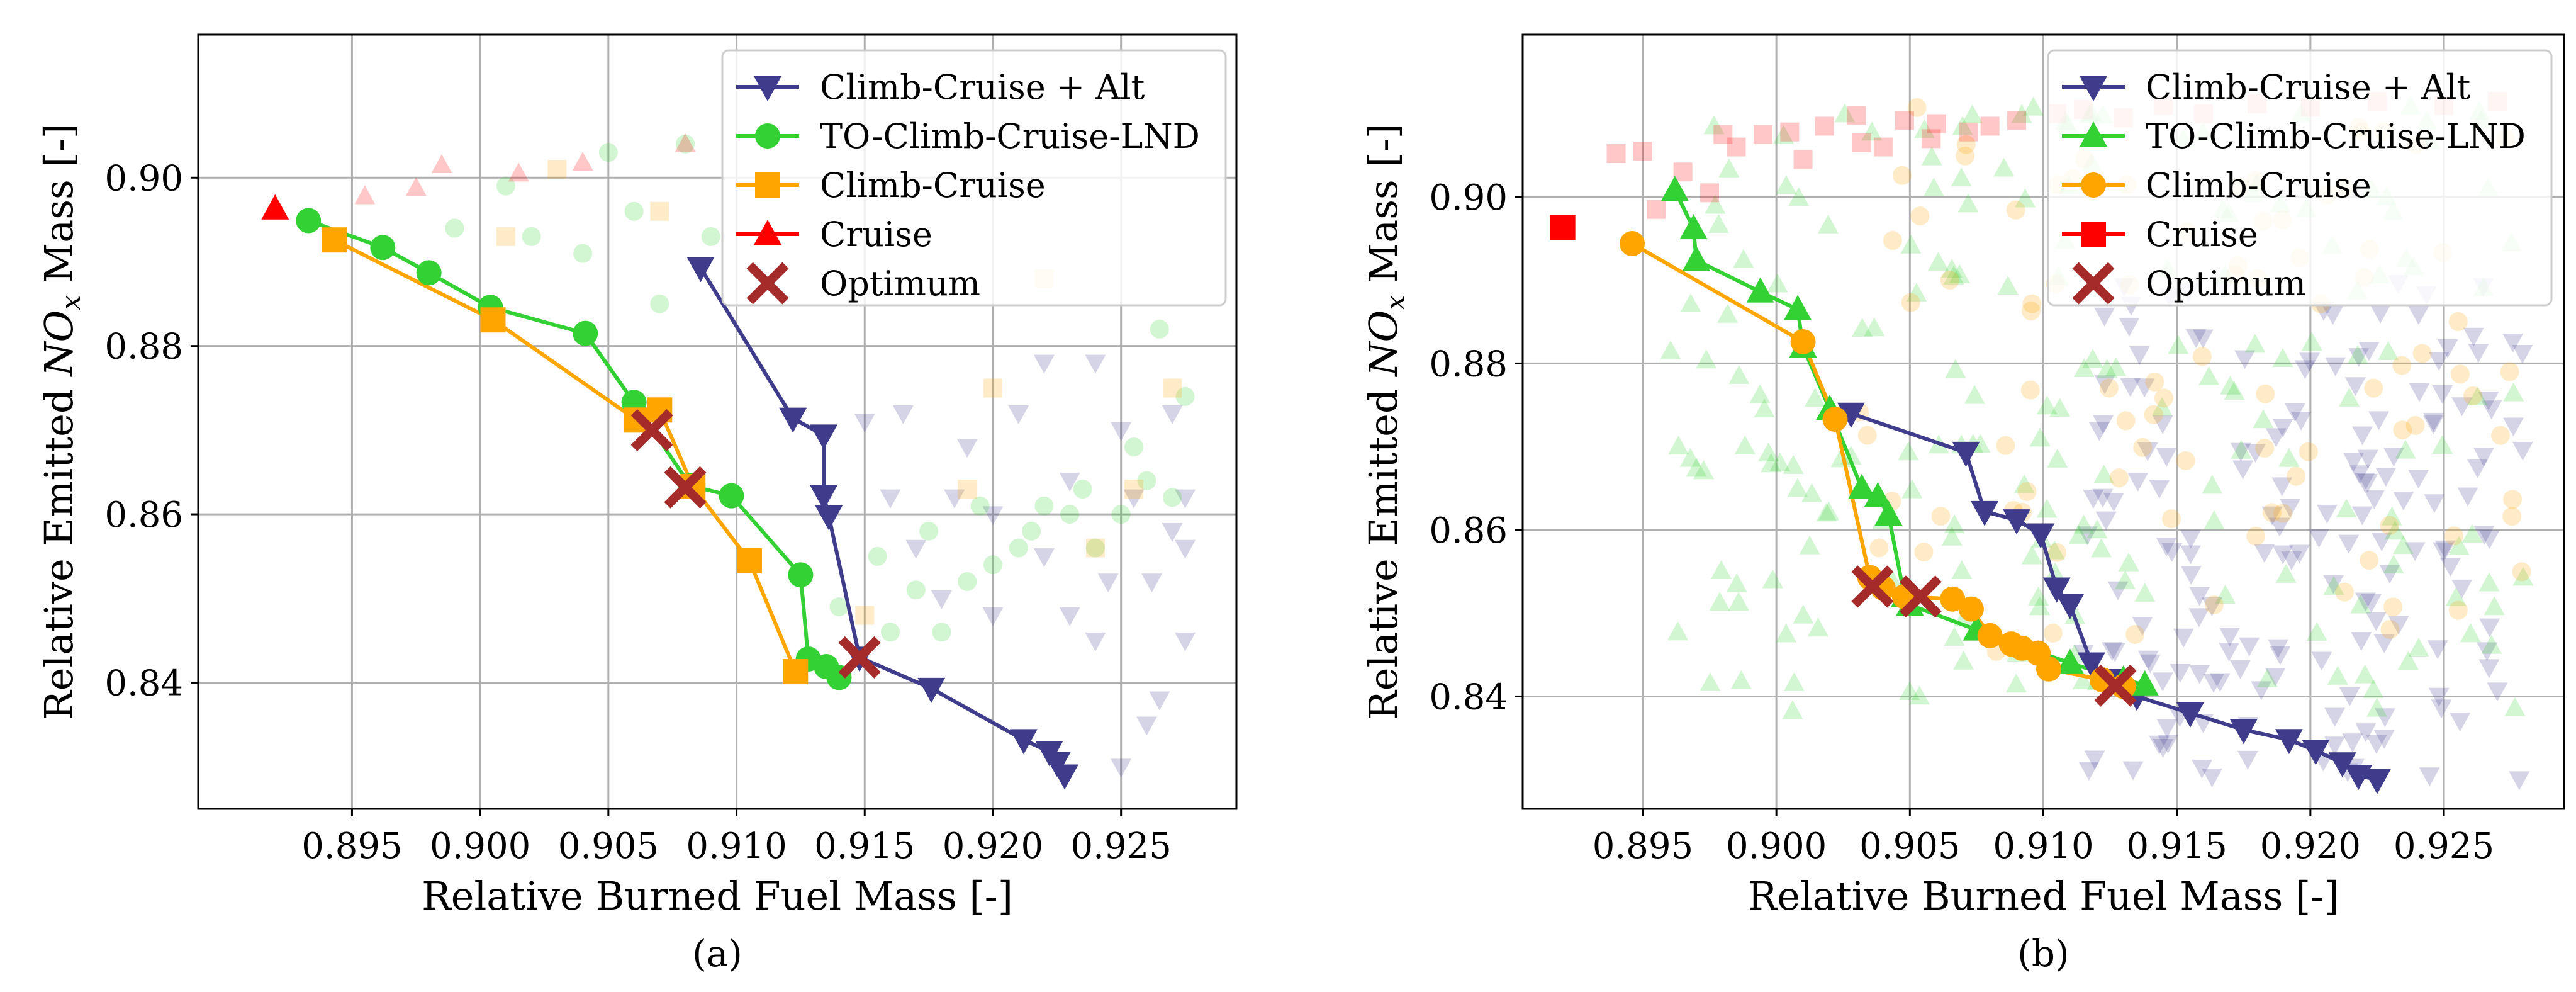 The width and height of the screenshot is (2576, 992). What do you see at coordinates (1383, 209) in the screenshot?
I see `y-axis-label-suffix-b: Mass [-]` at bounding box center [1383, 209].